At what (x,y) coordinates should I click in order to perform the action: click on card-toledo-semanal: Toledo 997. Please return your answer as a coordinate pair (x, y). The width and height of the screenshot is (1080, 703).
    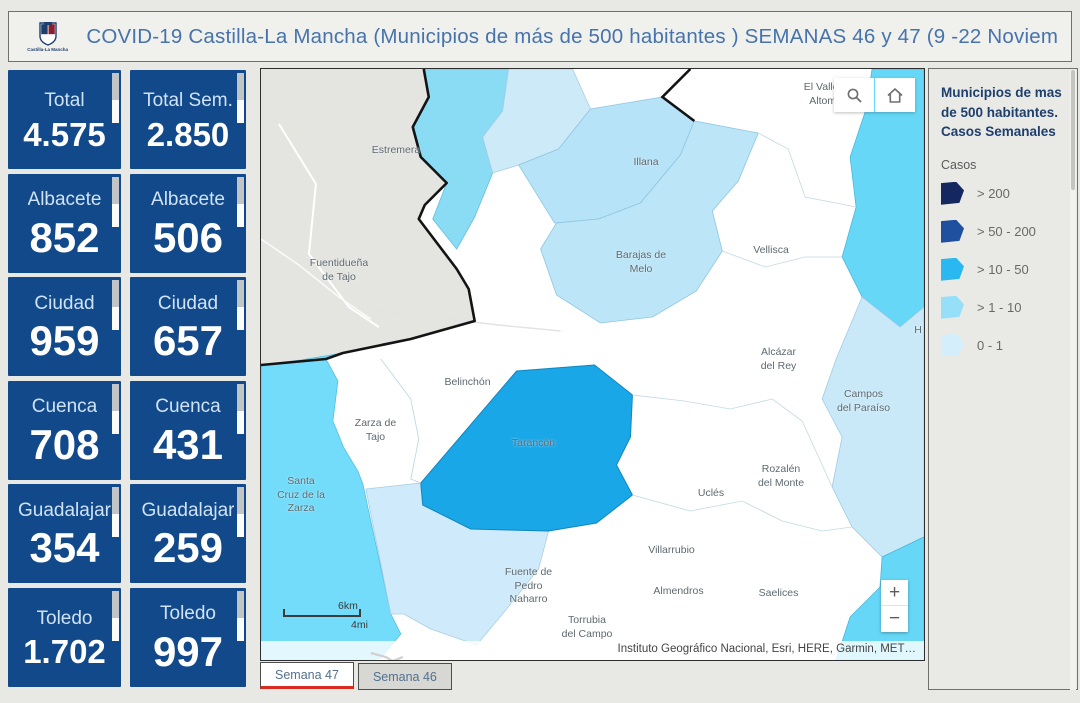
    Looking at the image, I should click on (188, 637).